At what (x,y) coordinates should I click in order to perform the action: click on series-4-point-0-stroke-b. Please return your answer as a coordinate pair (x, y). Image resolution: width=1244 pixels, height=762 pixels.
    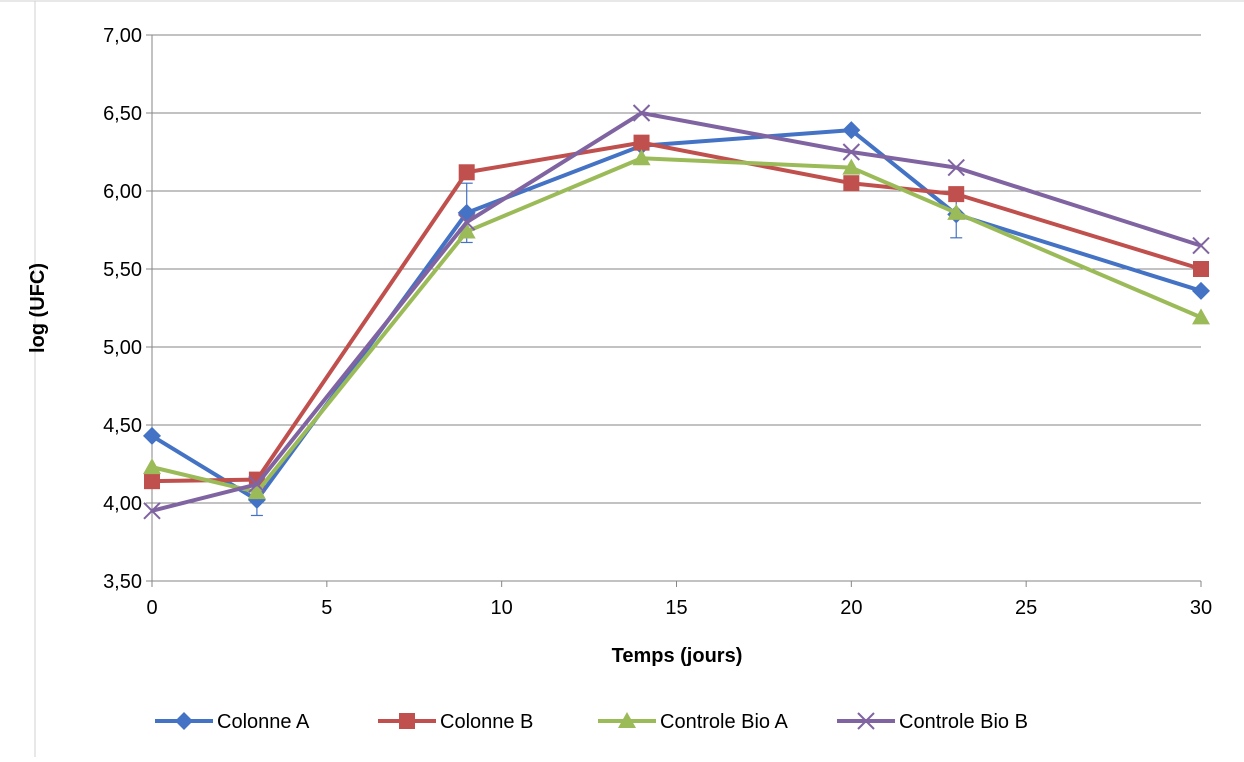
    Looking at the image, I should click on (152, 511).